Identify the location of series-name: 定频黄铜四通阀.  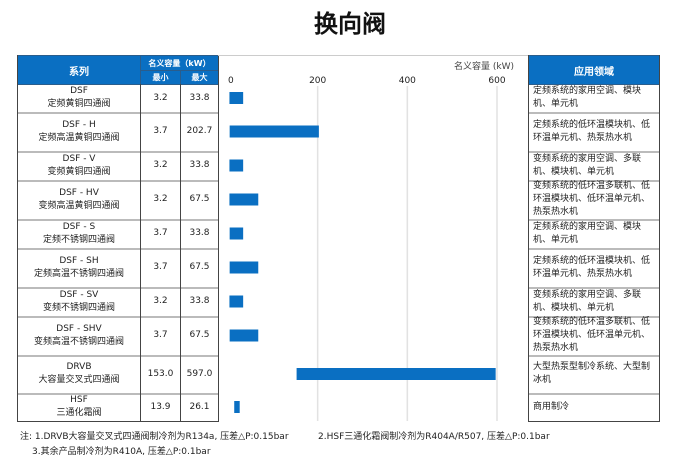
(79, 104).